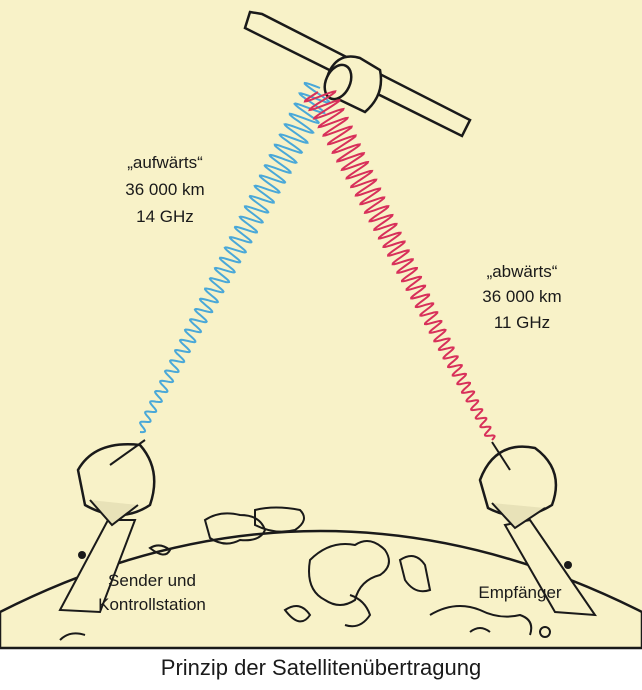 Image resolution: width=642 pixels, height=690 pixels. I want to click on transmitter-dish, so click(107, 526).